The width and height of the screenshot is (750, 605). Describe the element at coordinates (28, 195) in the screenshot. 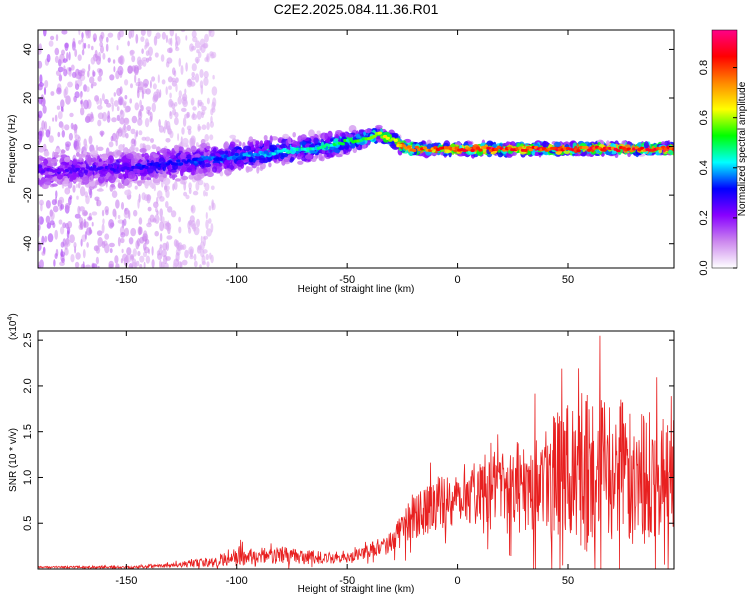

I see `spectrogram-y-tick-label: -20` at that location.